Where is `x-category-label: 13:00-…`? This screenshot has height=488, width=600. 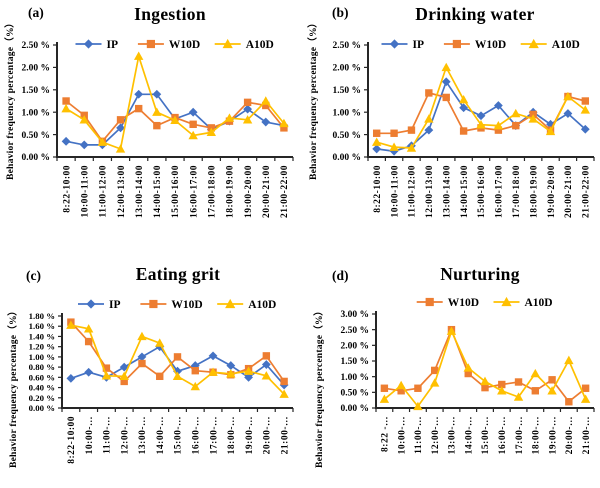 x-category-label: 13:00-… is located at coordinates (453, 435).